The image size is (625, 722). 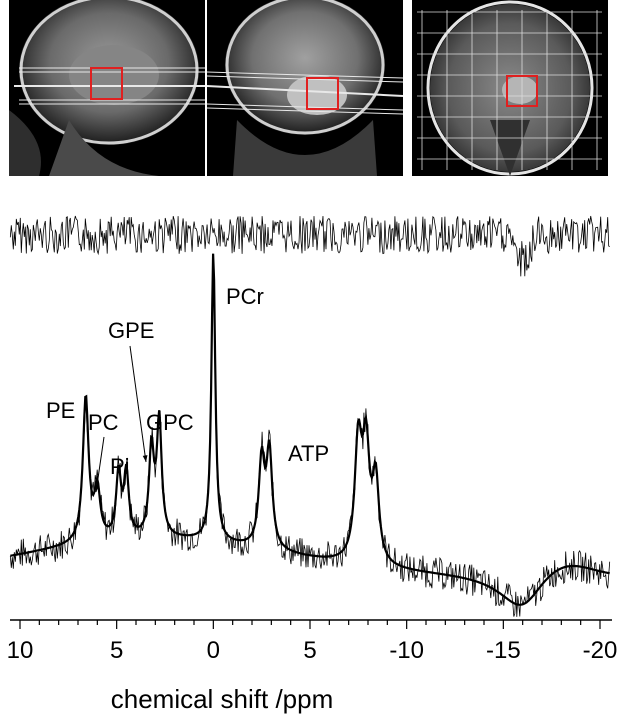 I want to click on x-axis-title: chemical shift /ppm, so click(x=222, y=699).